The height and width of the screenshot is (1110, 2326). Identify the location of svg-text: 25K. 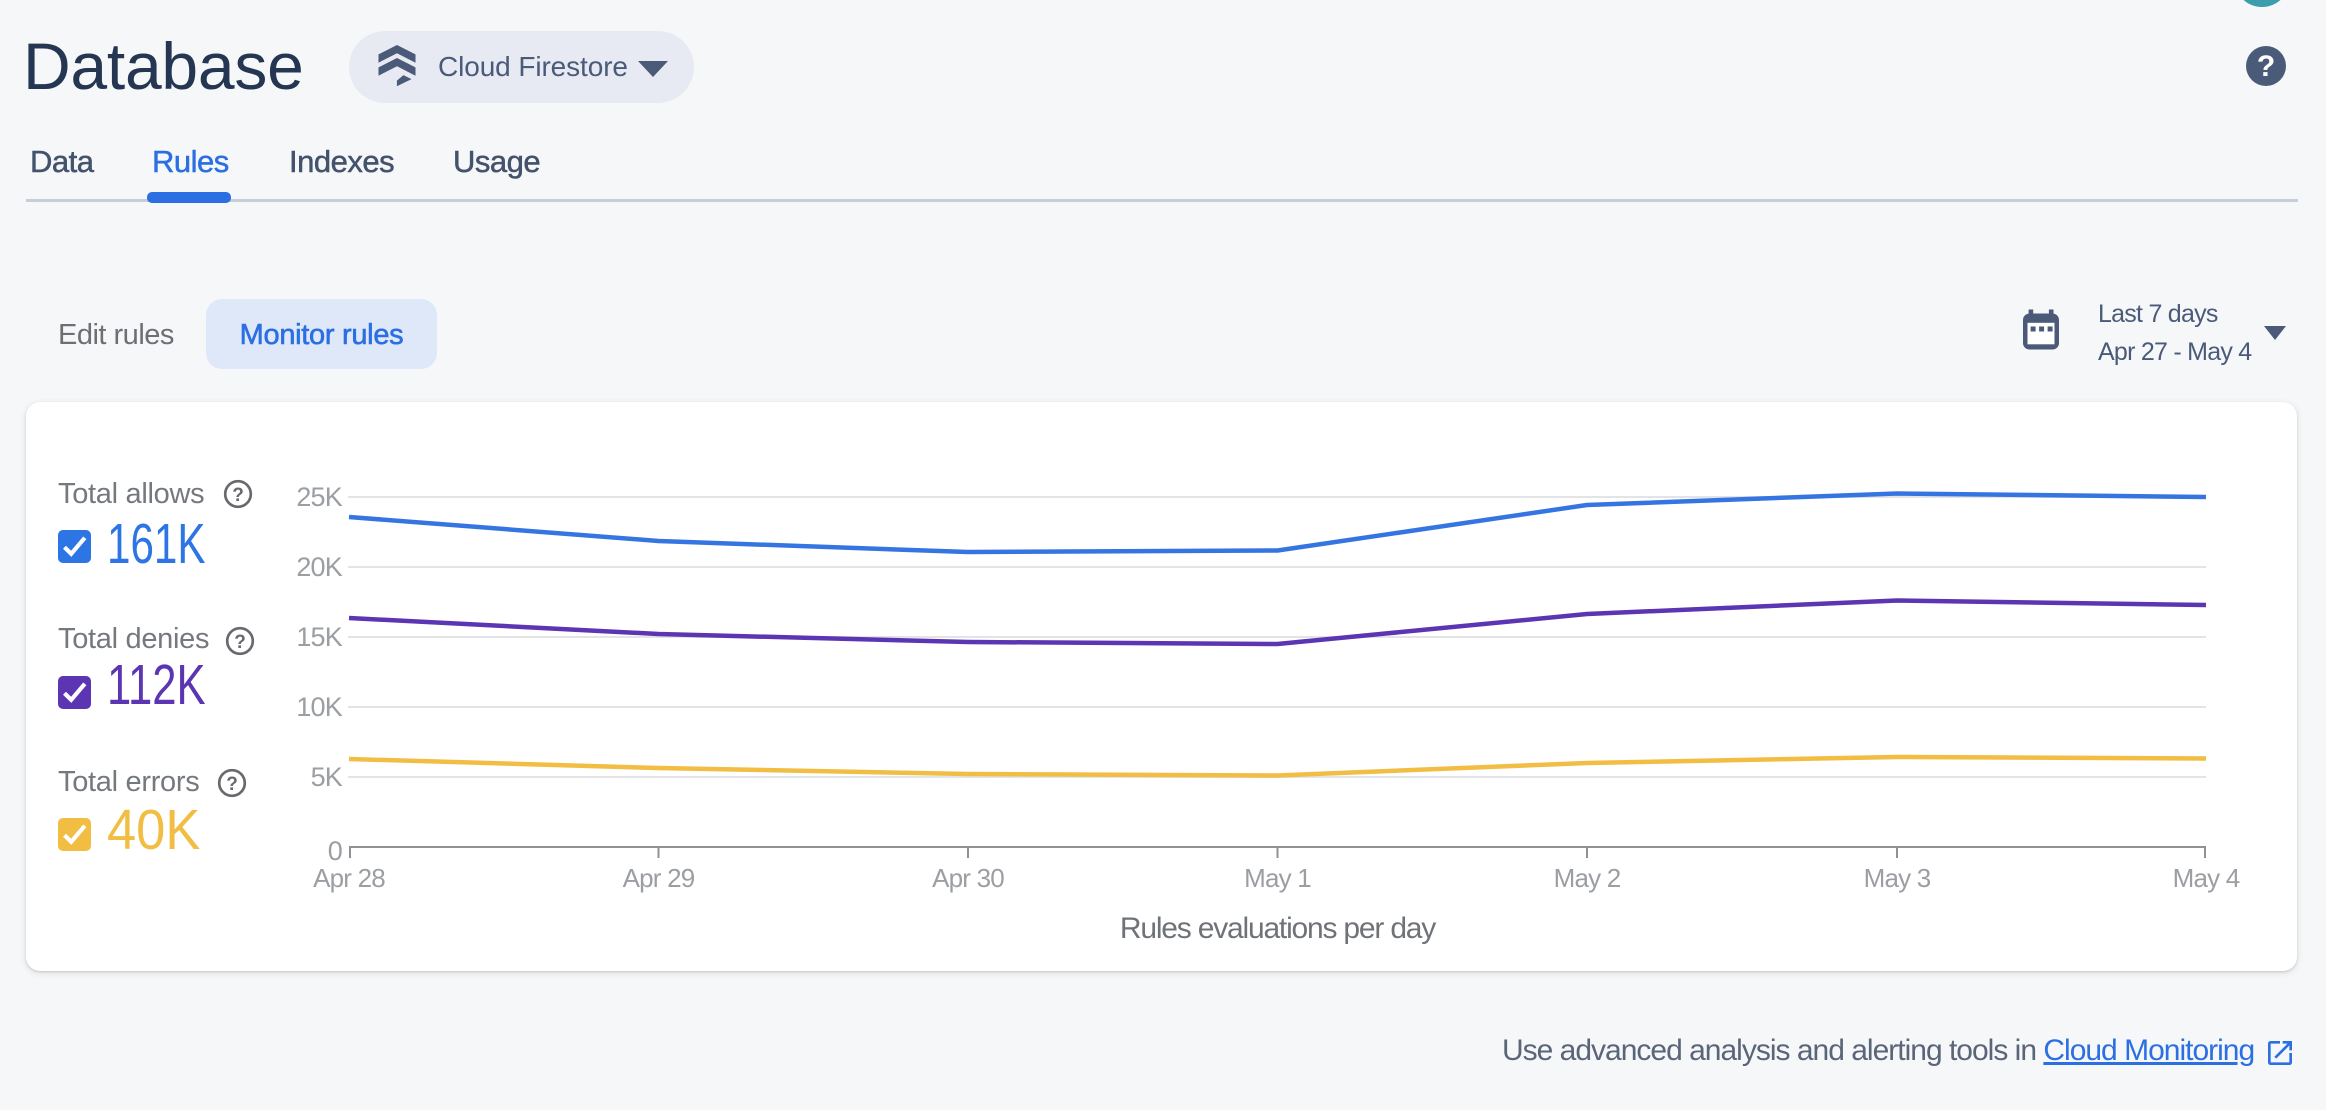
(319, 497).